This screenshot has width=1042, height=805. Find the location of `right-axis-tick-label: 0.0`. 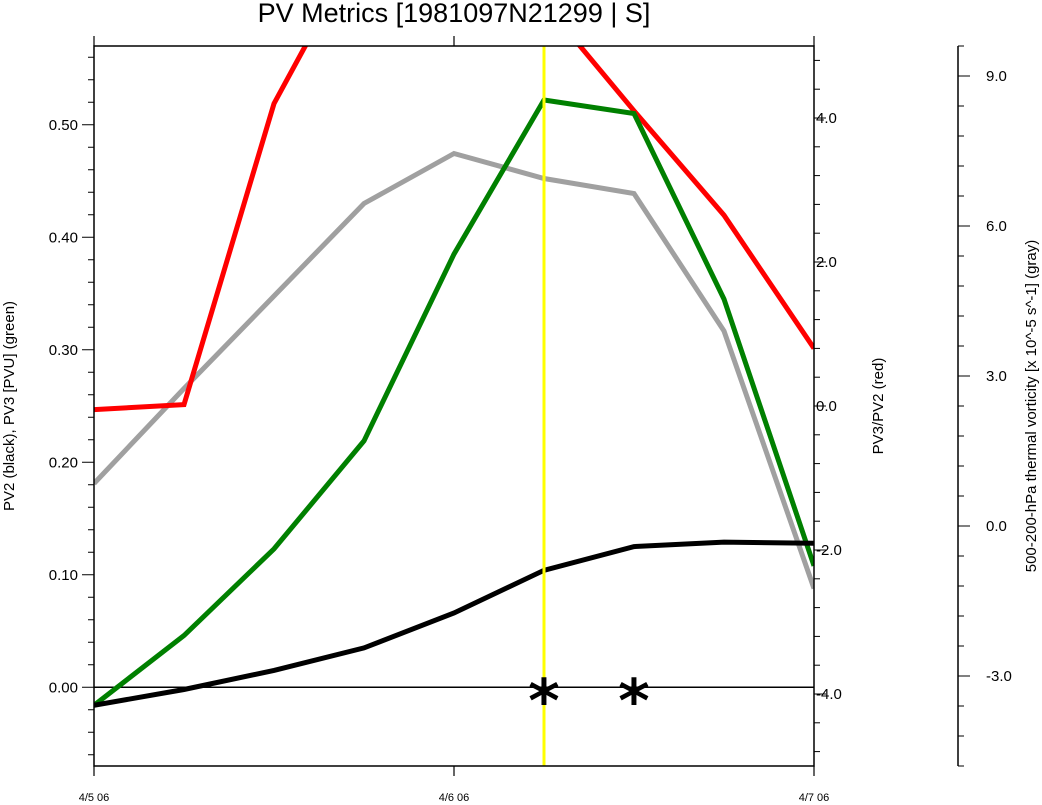

right-axis-tick-label: 0.0 is located at coordinates (826, 406).